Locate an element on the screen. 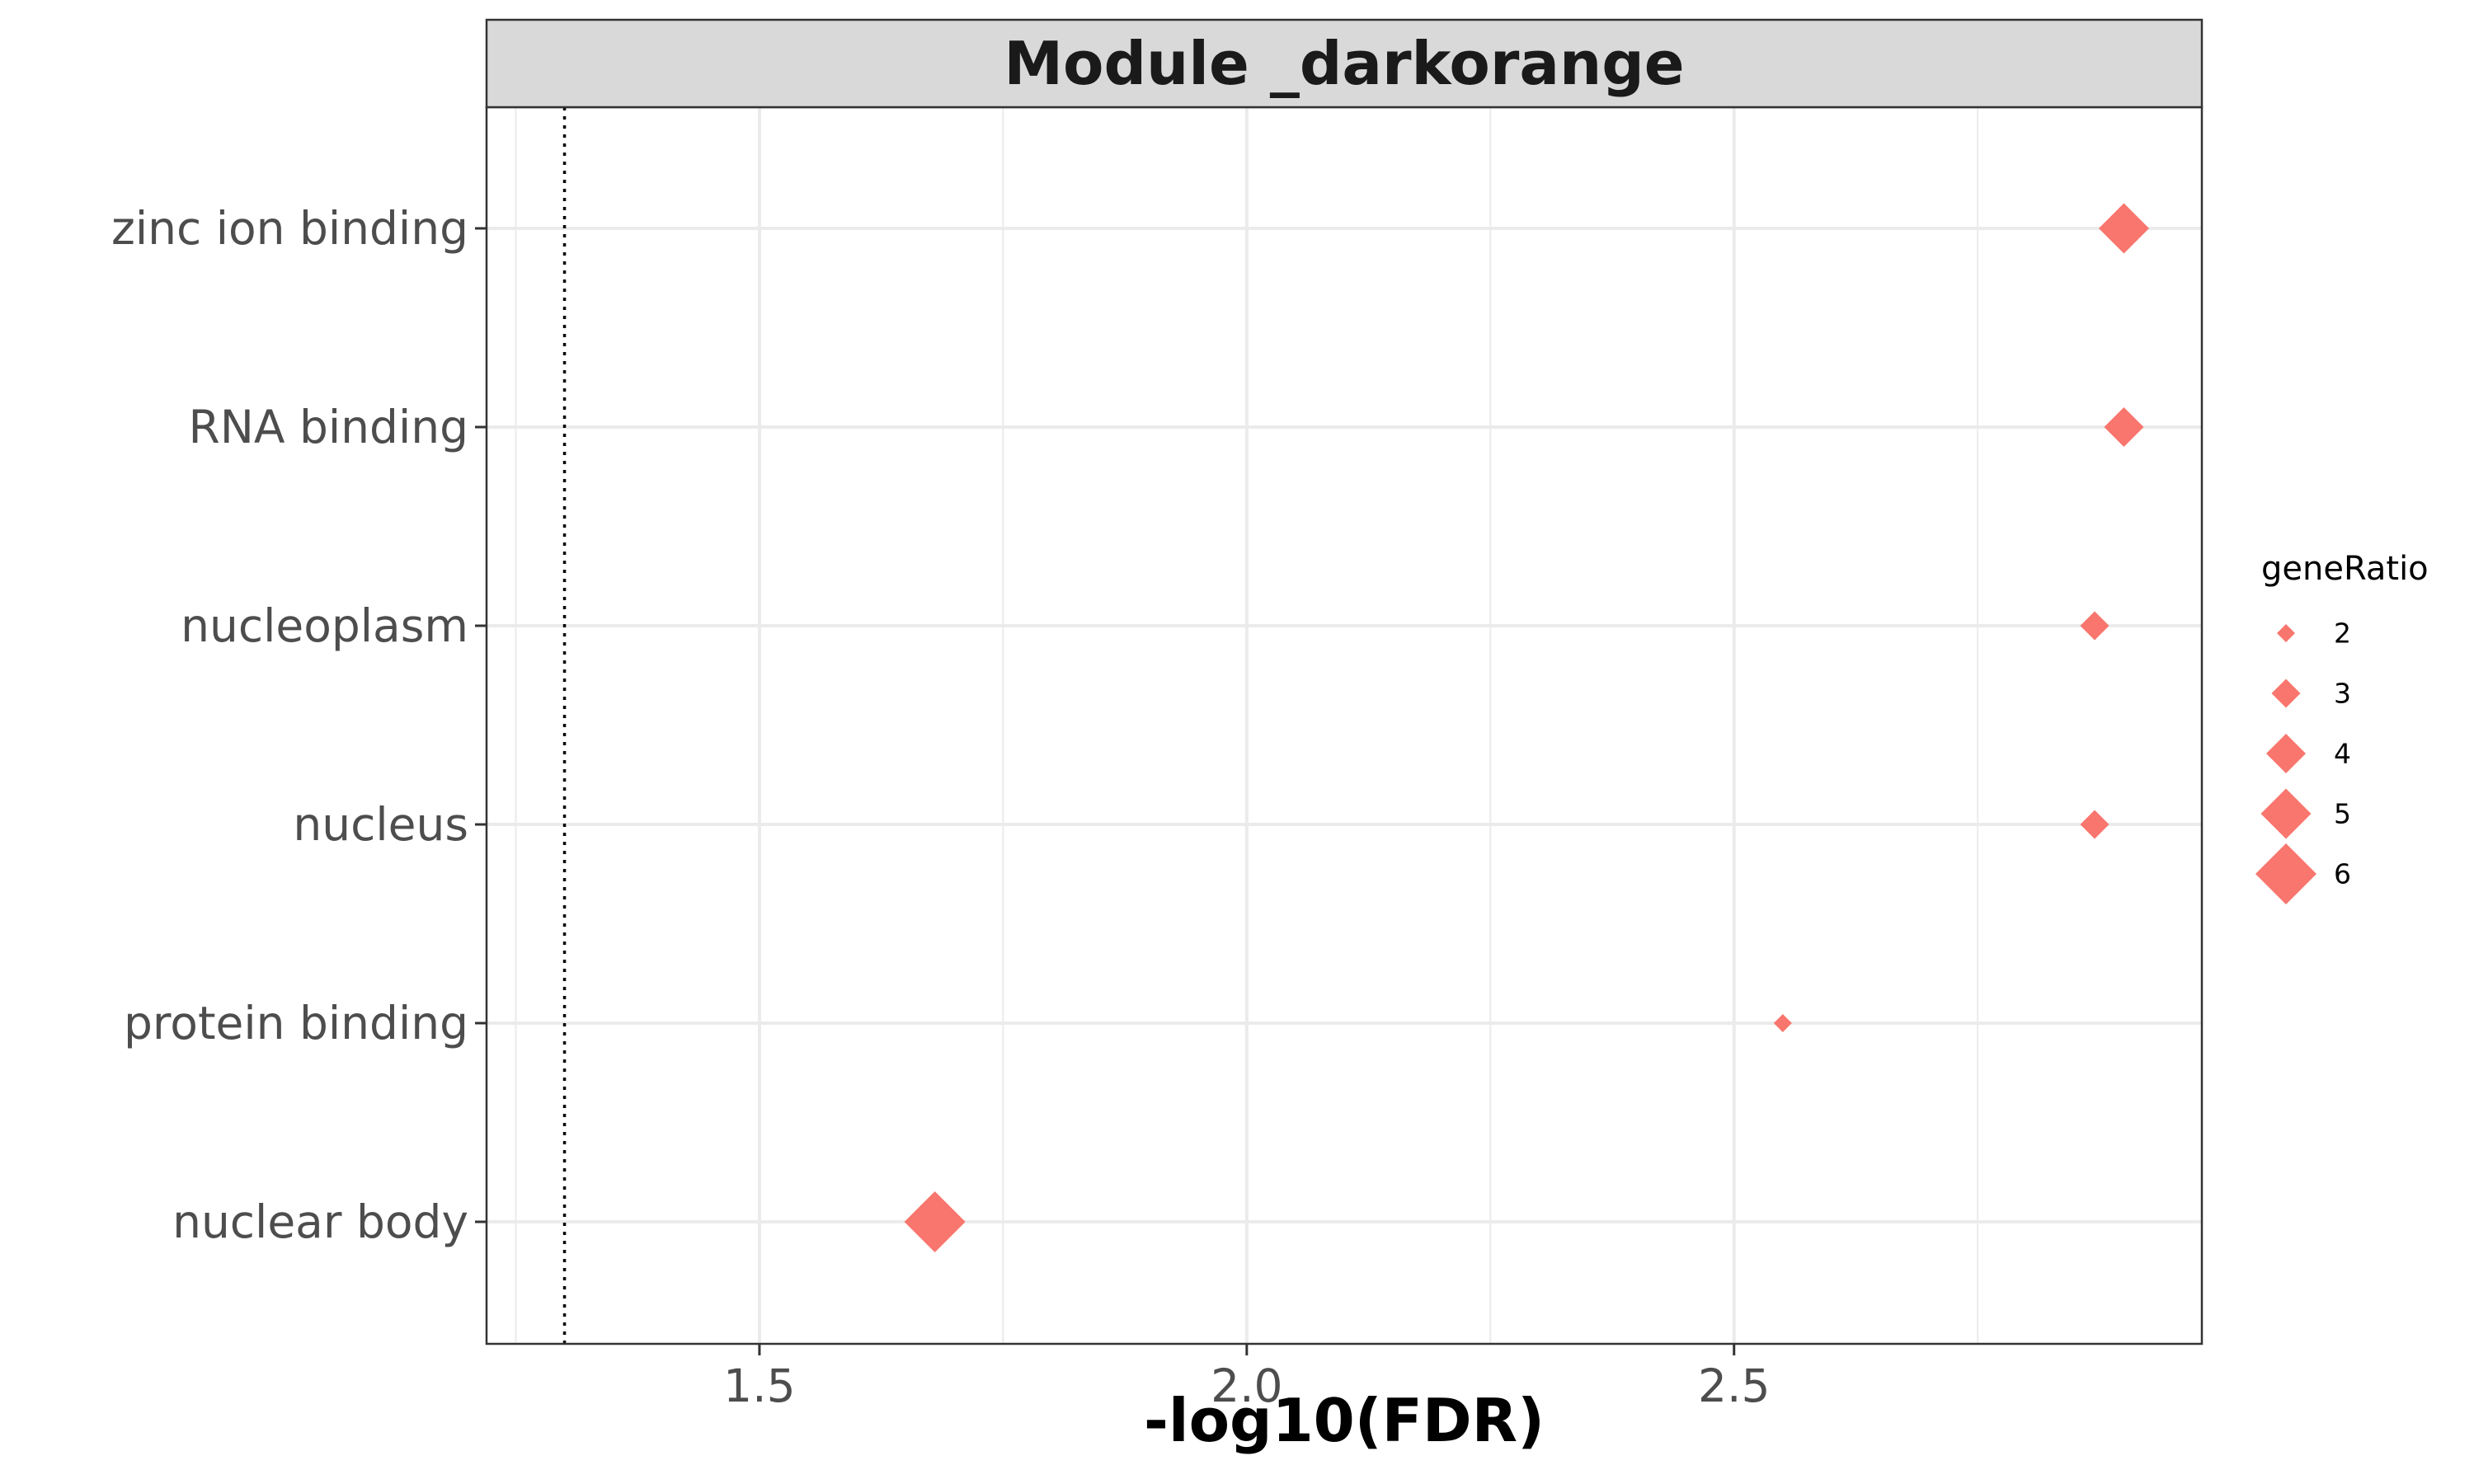 The image size is (2474, 1484). x-axis: 1.5 2.0 2.5 is located at coordinates (1246, 1378).